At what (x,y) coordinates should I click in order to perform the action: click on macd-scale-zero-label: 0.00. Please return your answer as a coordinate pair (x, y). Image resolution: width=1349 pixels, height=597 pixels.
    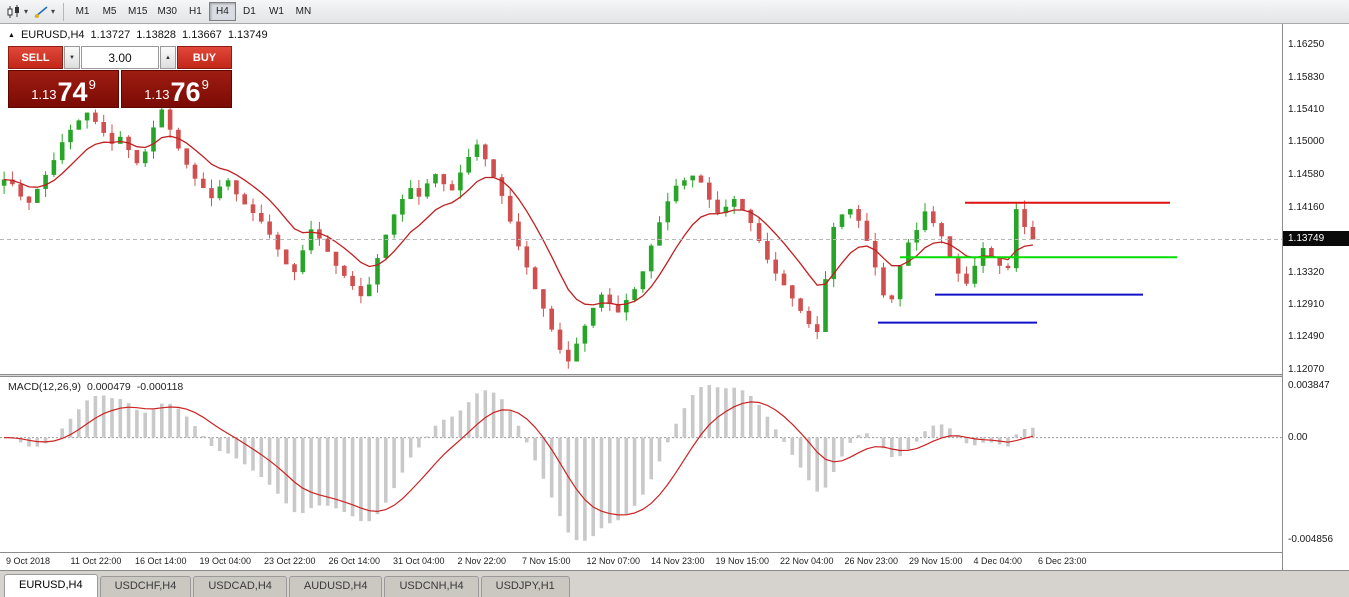
    Looking at the image, I should click on (1298, 437).